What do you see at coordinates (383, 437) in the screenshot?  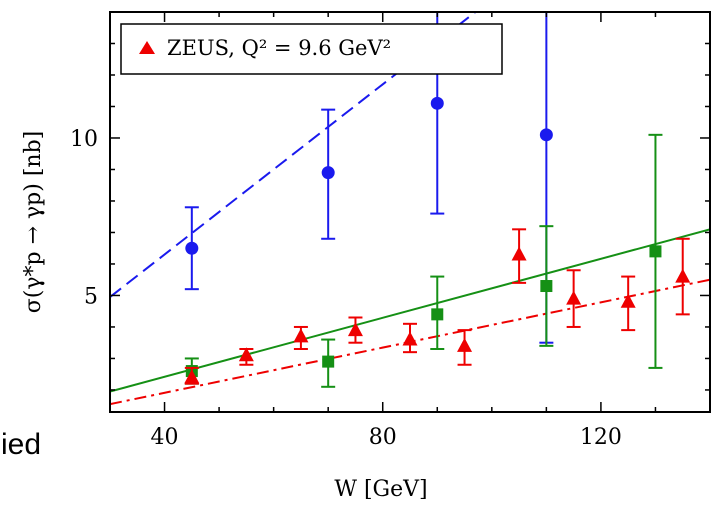 I see `x-tick-label: 80` at bounding box center [383, 437].